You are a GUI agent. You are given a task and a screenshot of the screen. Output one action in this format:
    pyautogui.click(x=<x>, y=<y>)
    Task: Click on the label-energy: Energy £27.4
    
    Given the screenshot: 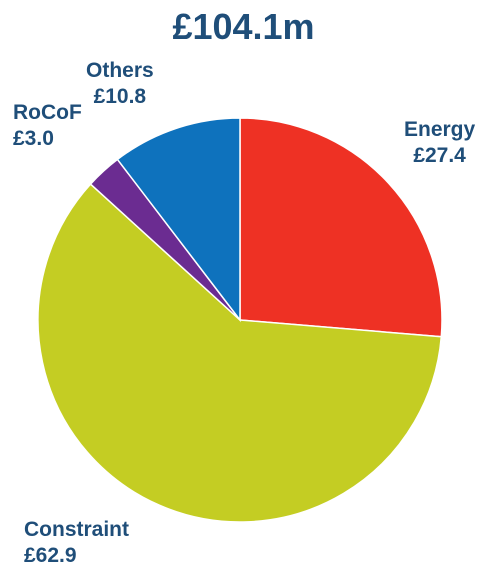 What is the action you would take?
    pyautogui.click(x=439, y=143)
    